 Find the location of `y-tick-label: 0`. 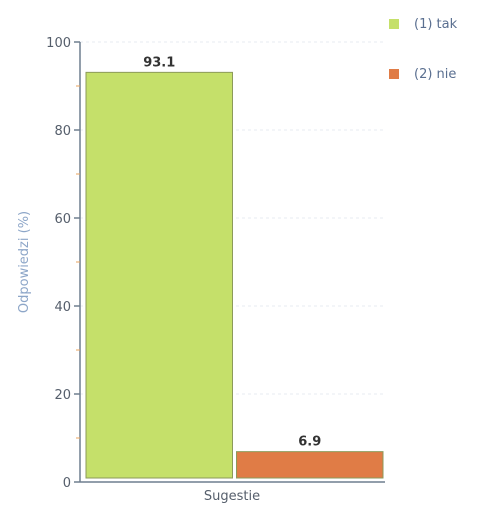

y-tick-label: 0 is located at coordinates (67, 483).